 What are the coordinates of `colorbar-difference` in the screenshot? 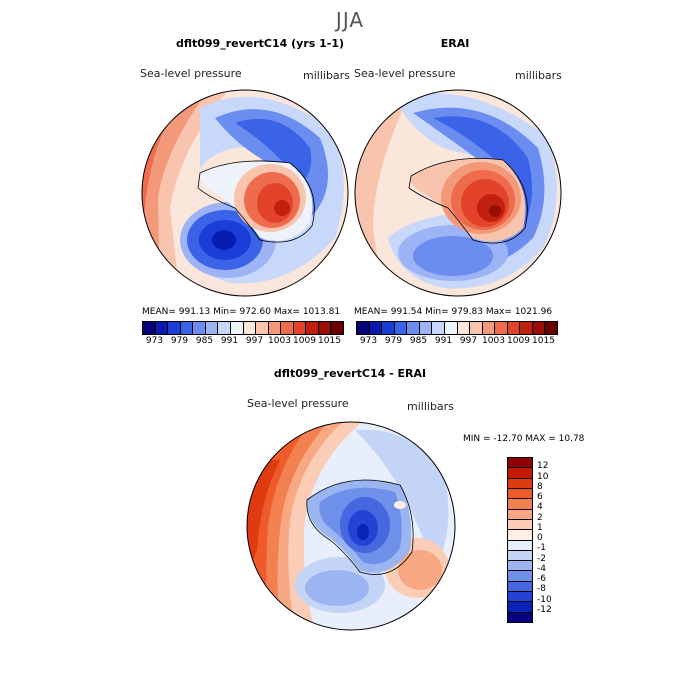 It's located at (520, 540).